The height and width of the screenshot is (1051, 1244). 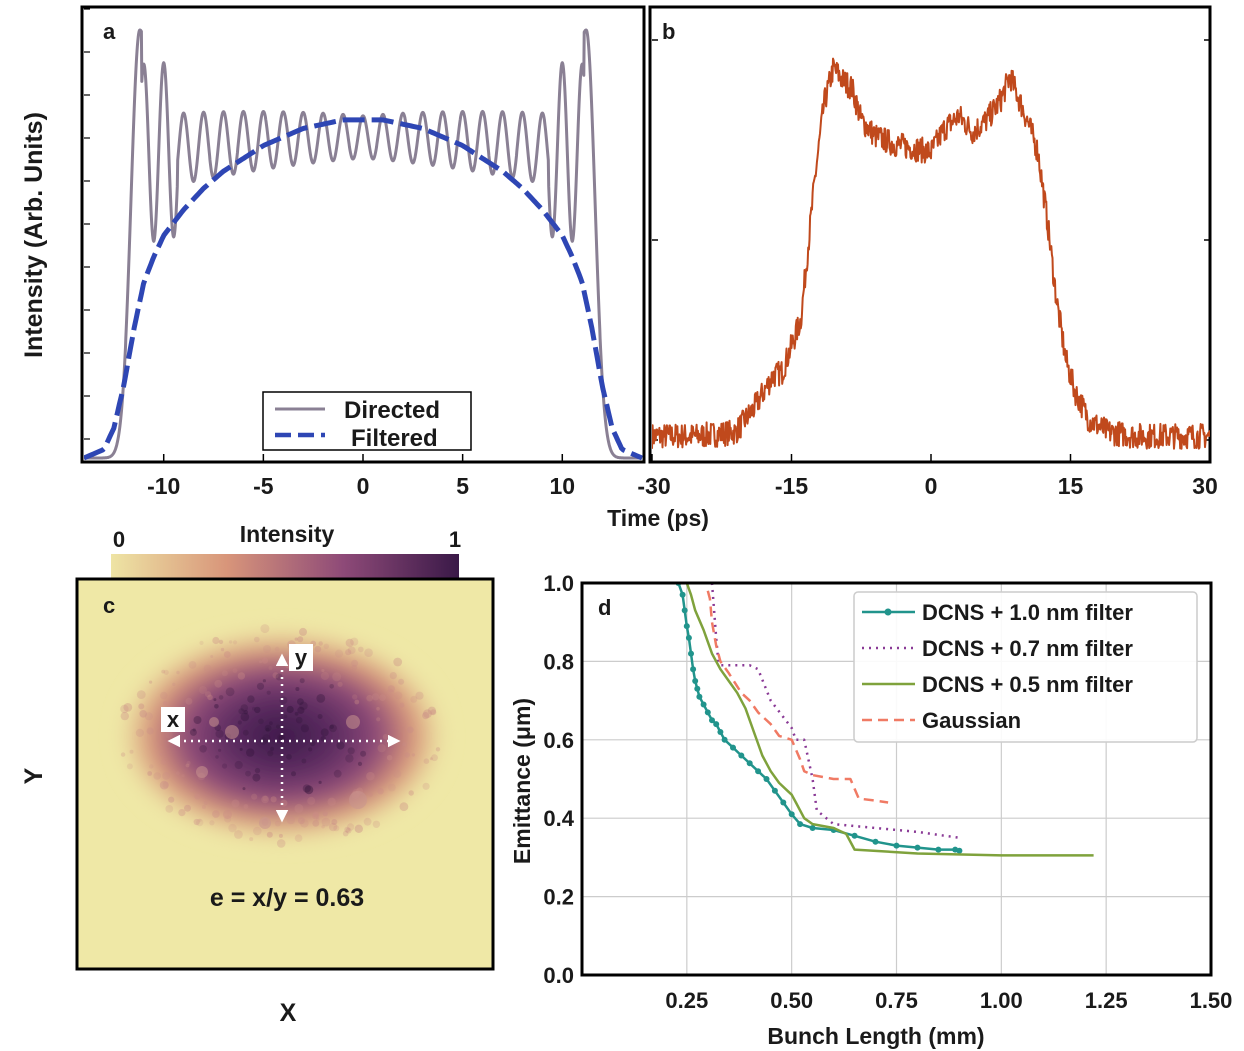 I want to click on panel-a-xtick-label: -10, so click(x=163, y=486).